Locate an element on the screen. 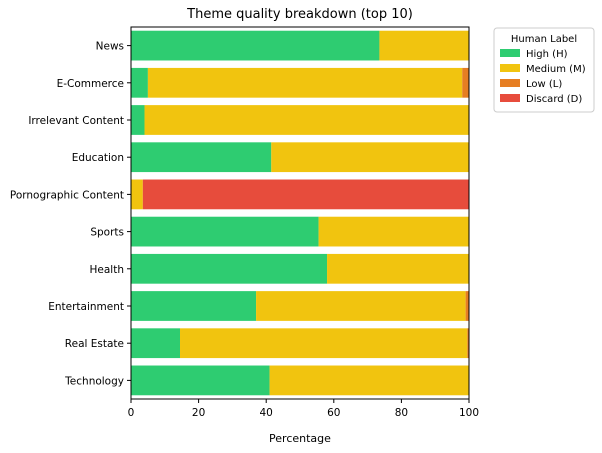 This screenshot has height=453, width=602. bar-real-estate-medium-m is located at coordinates (324, 343).